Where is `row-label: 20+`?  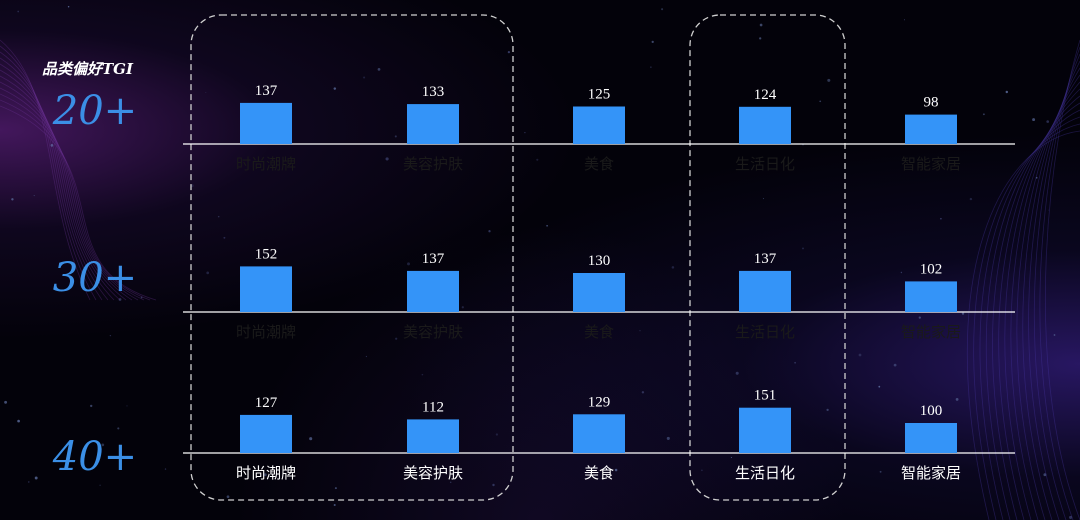
row-label: 20+ is located at coordinates (94, 111).